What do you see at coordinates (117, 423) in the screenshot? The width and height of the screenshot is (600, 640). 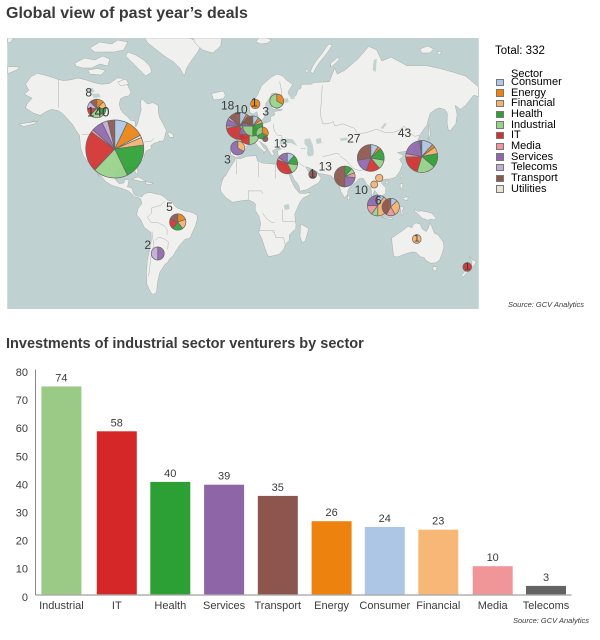 I see `svg-text: 58` at bounding box center [117, 423].